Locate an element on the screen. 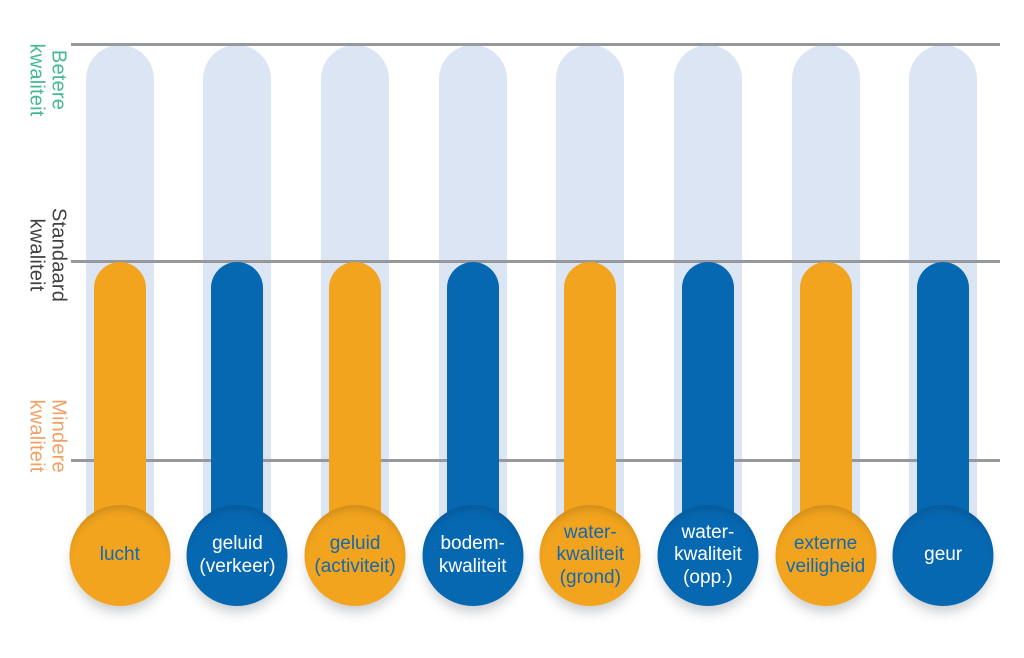 This screenshot has height=658, width=1024. column-geur: geur is located at coordinates (943, 329).